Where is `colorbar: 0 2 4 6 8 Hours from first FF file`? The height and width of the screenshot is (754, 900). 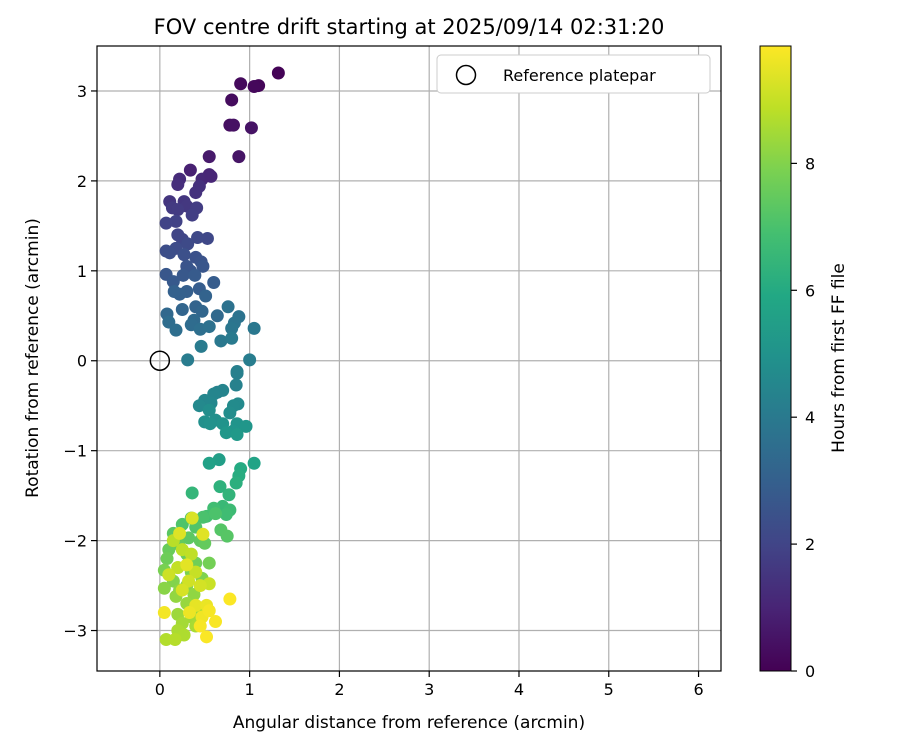 colorbar: 0 2 4 6 8 Hours from first FF file is located at coordinates (804, 363).